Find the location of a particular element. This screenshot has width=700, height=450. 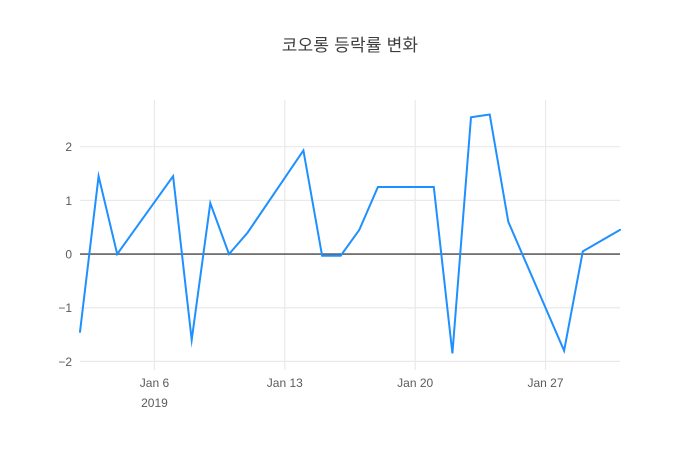

chart-title: 코오롱 등락률 변화 is located at coordinates (350, 45).